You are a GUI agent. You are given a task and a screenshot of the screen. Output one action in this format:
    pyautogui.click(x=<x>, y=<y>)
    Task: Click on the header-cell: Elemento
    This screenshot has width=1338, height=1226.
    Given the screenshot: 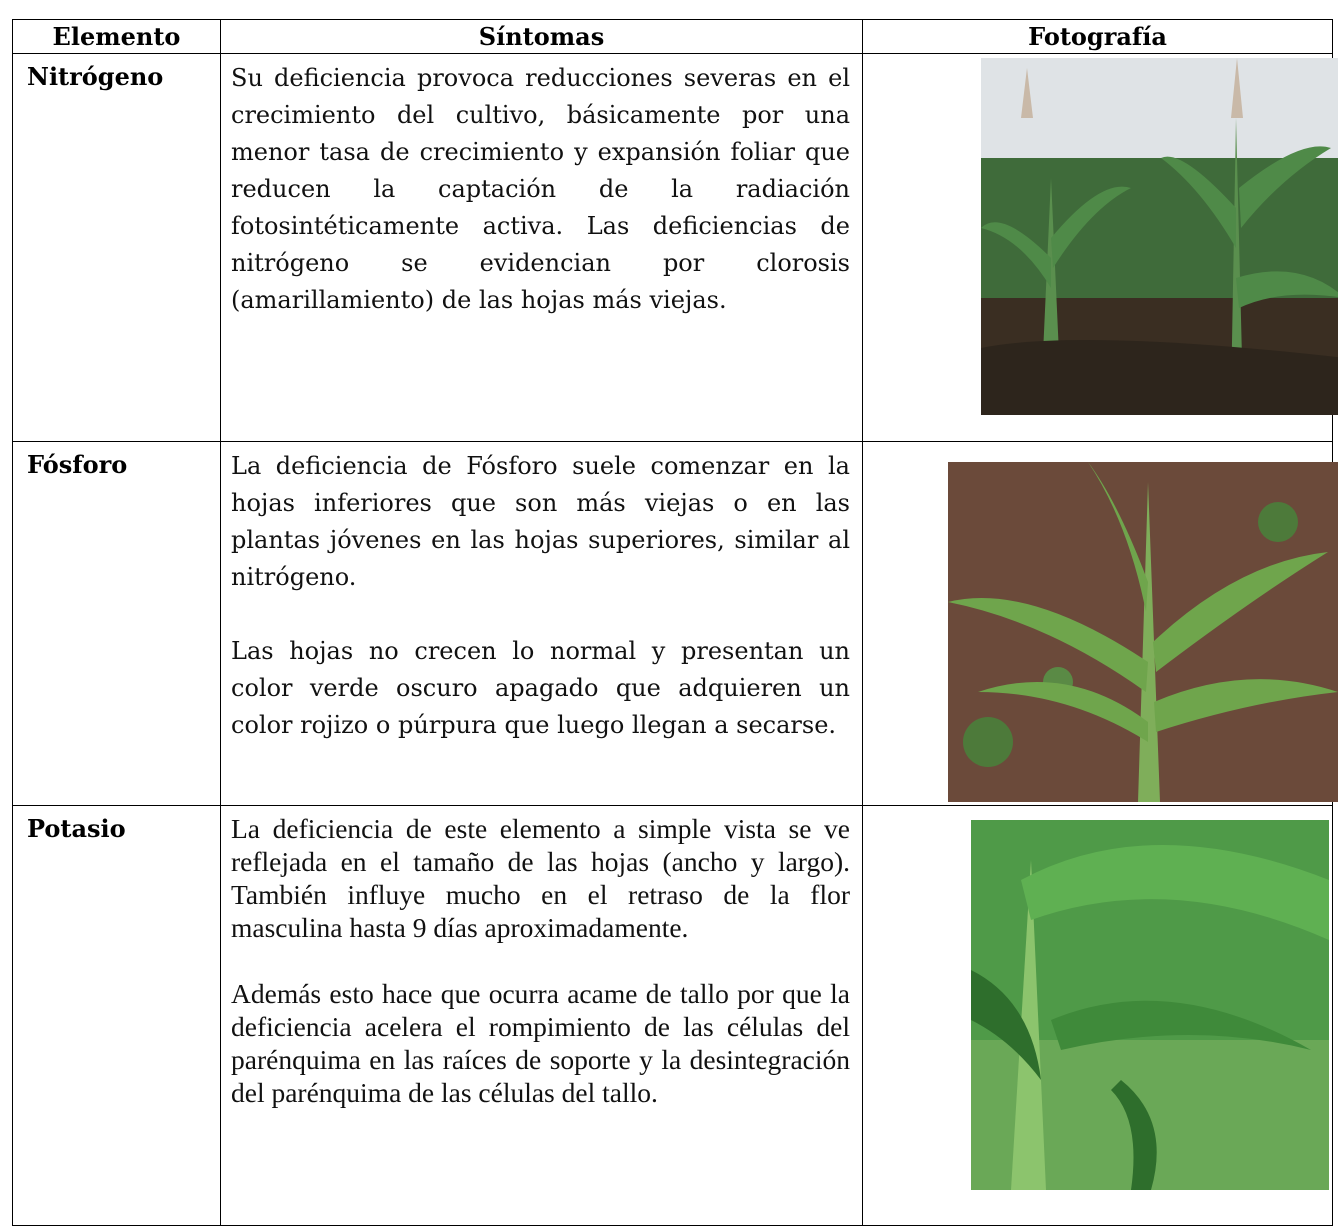 What is the action you would take?
    pyautogui.click(x=116, y=36)
    